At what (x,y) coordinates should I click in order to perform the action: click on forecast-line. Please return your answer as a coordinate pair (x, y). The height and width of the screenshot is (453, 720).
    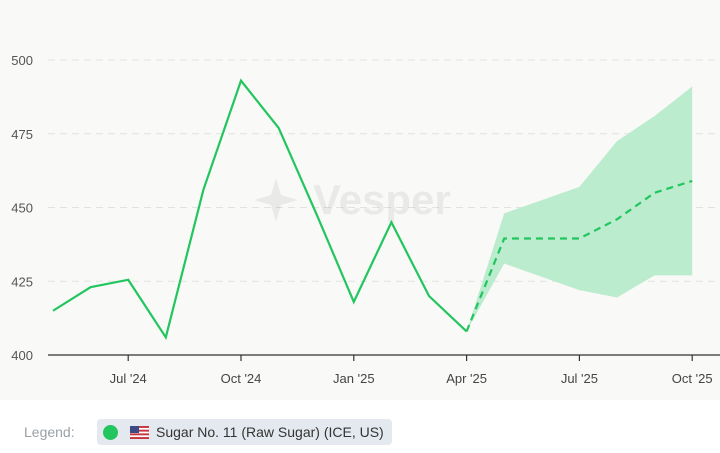
    Looking at the image, I should click on (579, 255).